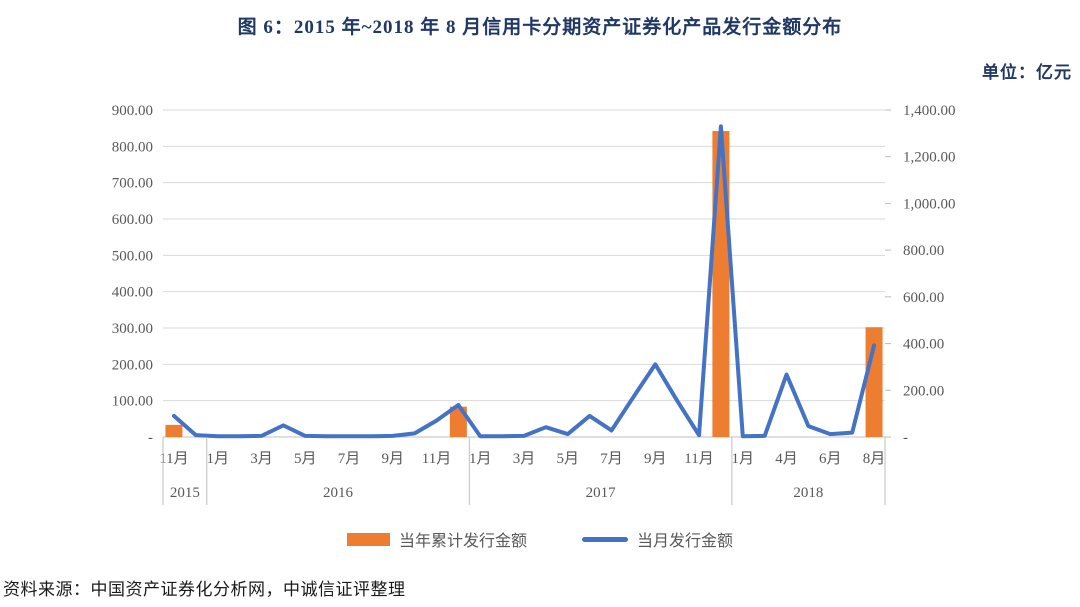 This screenshot has width=1080, height=607. I want to click on left-axis-tick-label: 600.00, so click(132, 220).